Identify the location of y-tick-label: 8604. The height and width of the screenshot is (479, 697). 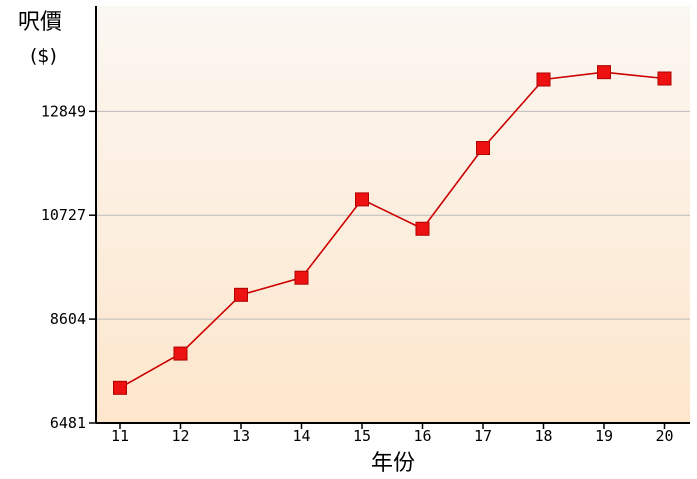
(68, 319).